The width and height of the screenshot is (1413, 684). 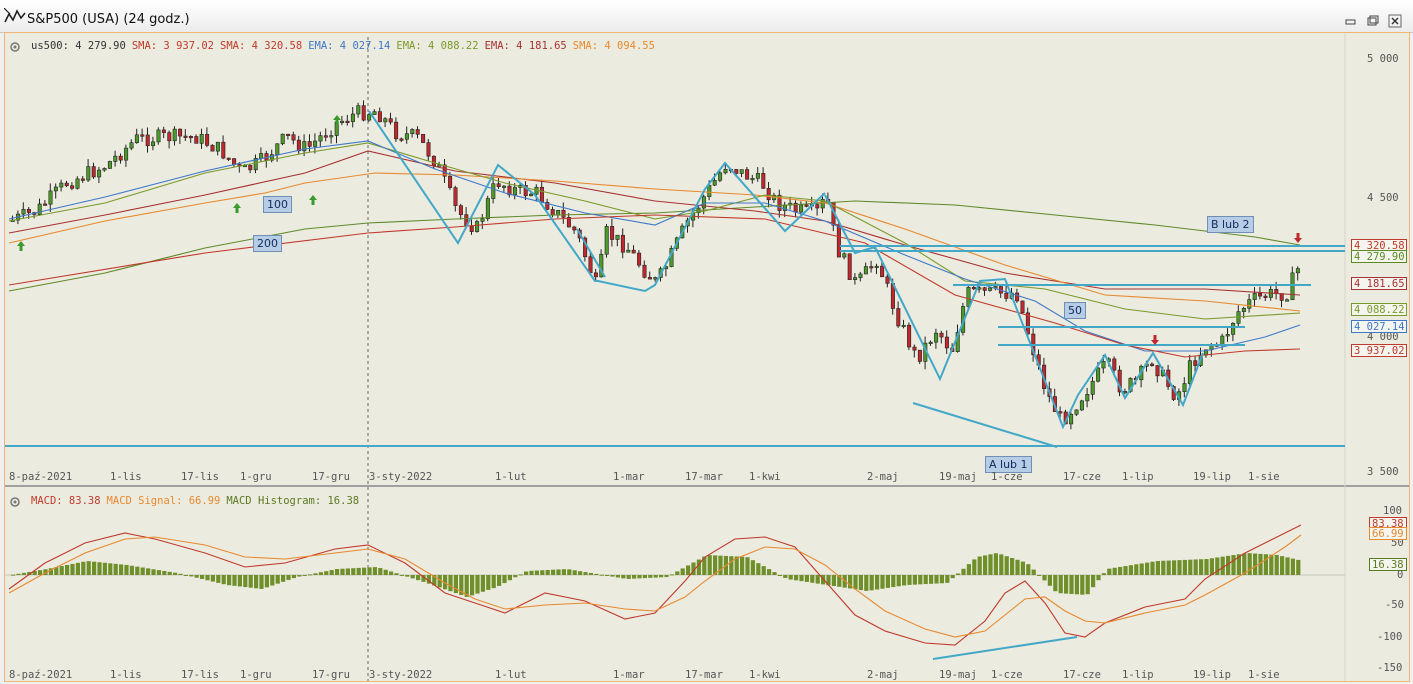 I want to click on macd-x-axis-label: 17-gru, so click(x=331, y=675).